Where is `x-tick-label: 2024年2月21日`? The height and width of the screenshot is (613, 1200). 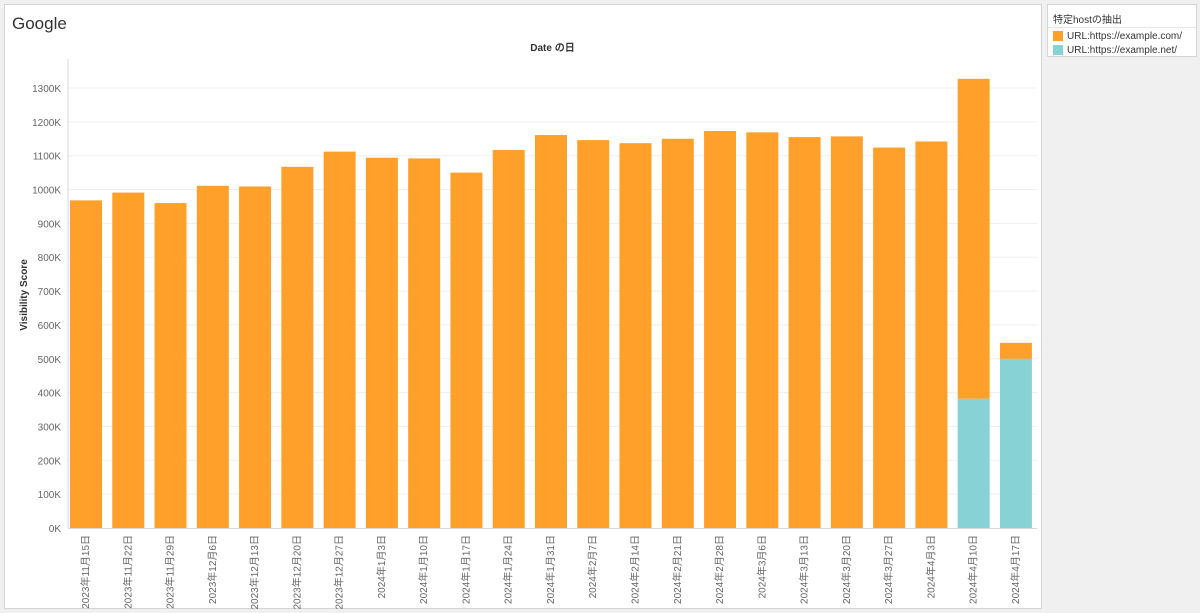 x-tick-label: 2024年2月21日 is located at coordinates (677, 569).